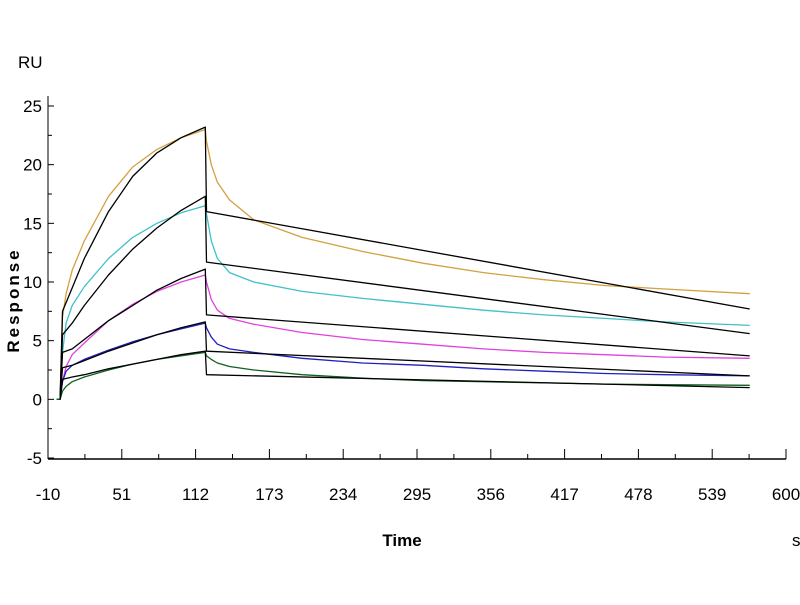 This screenshot has height=605, width=800. Describe the element at coordinates (638, 494) in the screenshot. I see `x-tick-label: 478` at that location.